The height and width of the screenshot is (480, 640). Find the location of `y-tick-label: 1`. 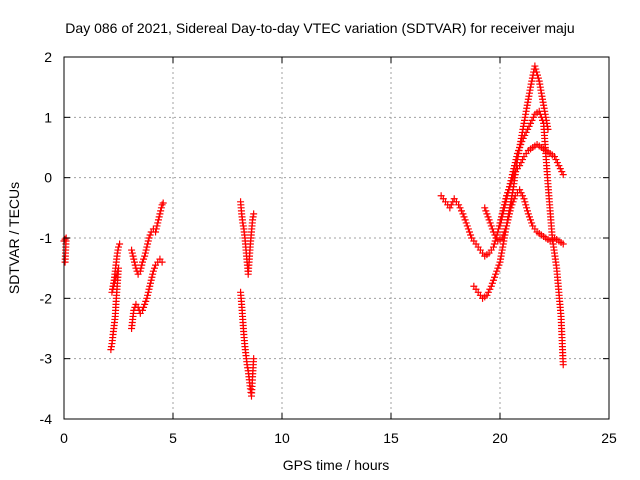

y-tick-label: 1 is located at coordinates (48, 117).